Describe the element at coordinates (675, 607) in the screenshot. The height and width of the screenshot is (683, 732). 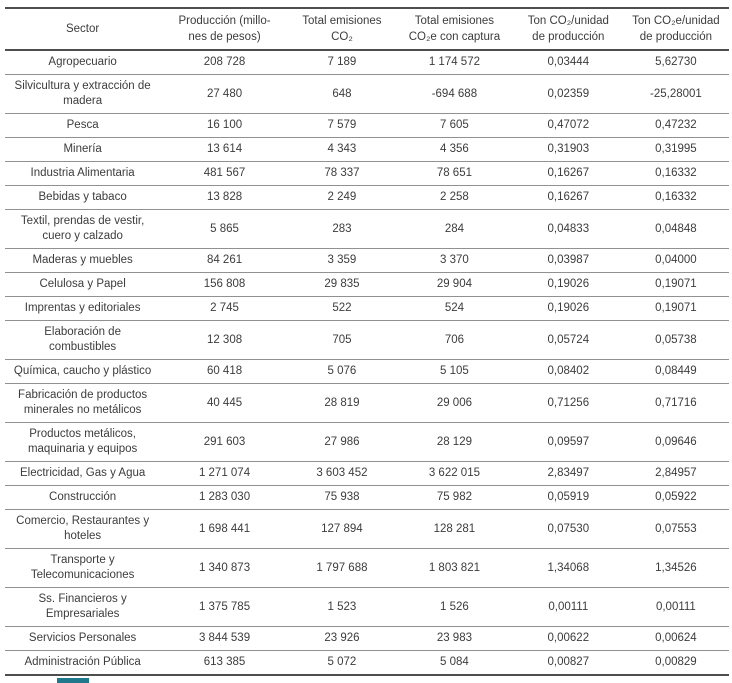
I see `cell-ton-co2e: 0,00111` at that location.